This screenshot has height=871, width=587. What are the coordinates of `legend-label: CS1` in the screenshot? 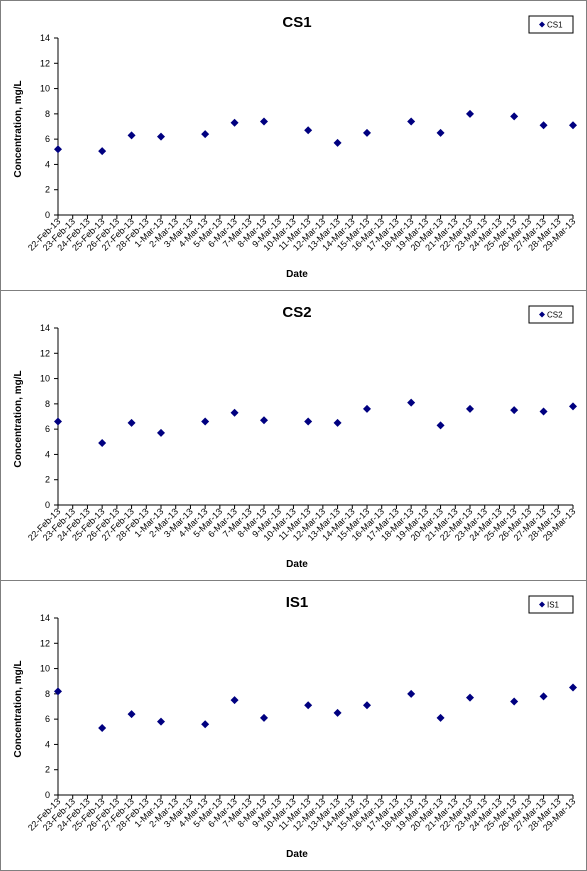 It's located at (555, 25).